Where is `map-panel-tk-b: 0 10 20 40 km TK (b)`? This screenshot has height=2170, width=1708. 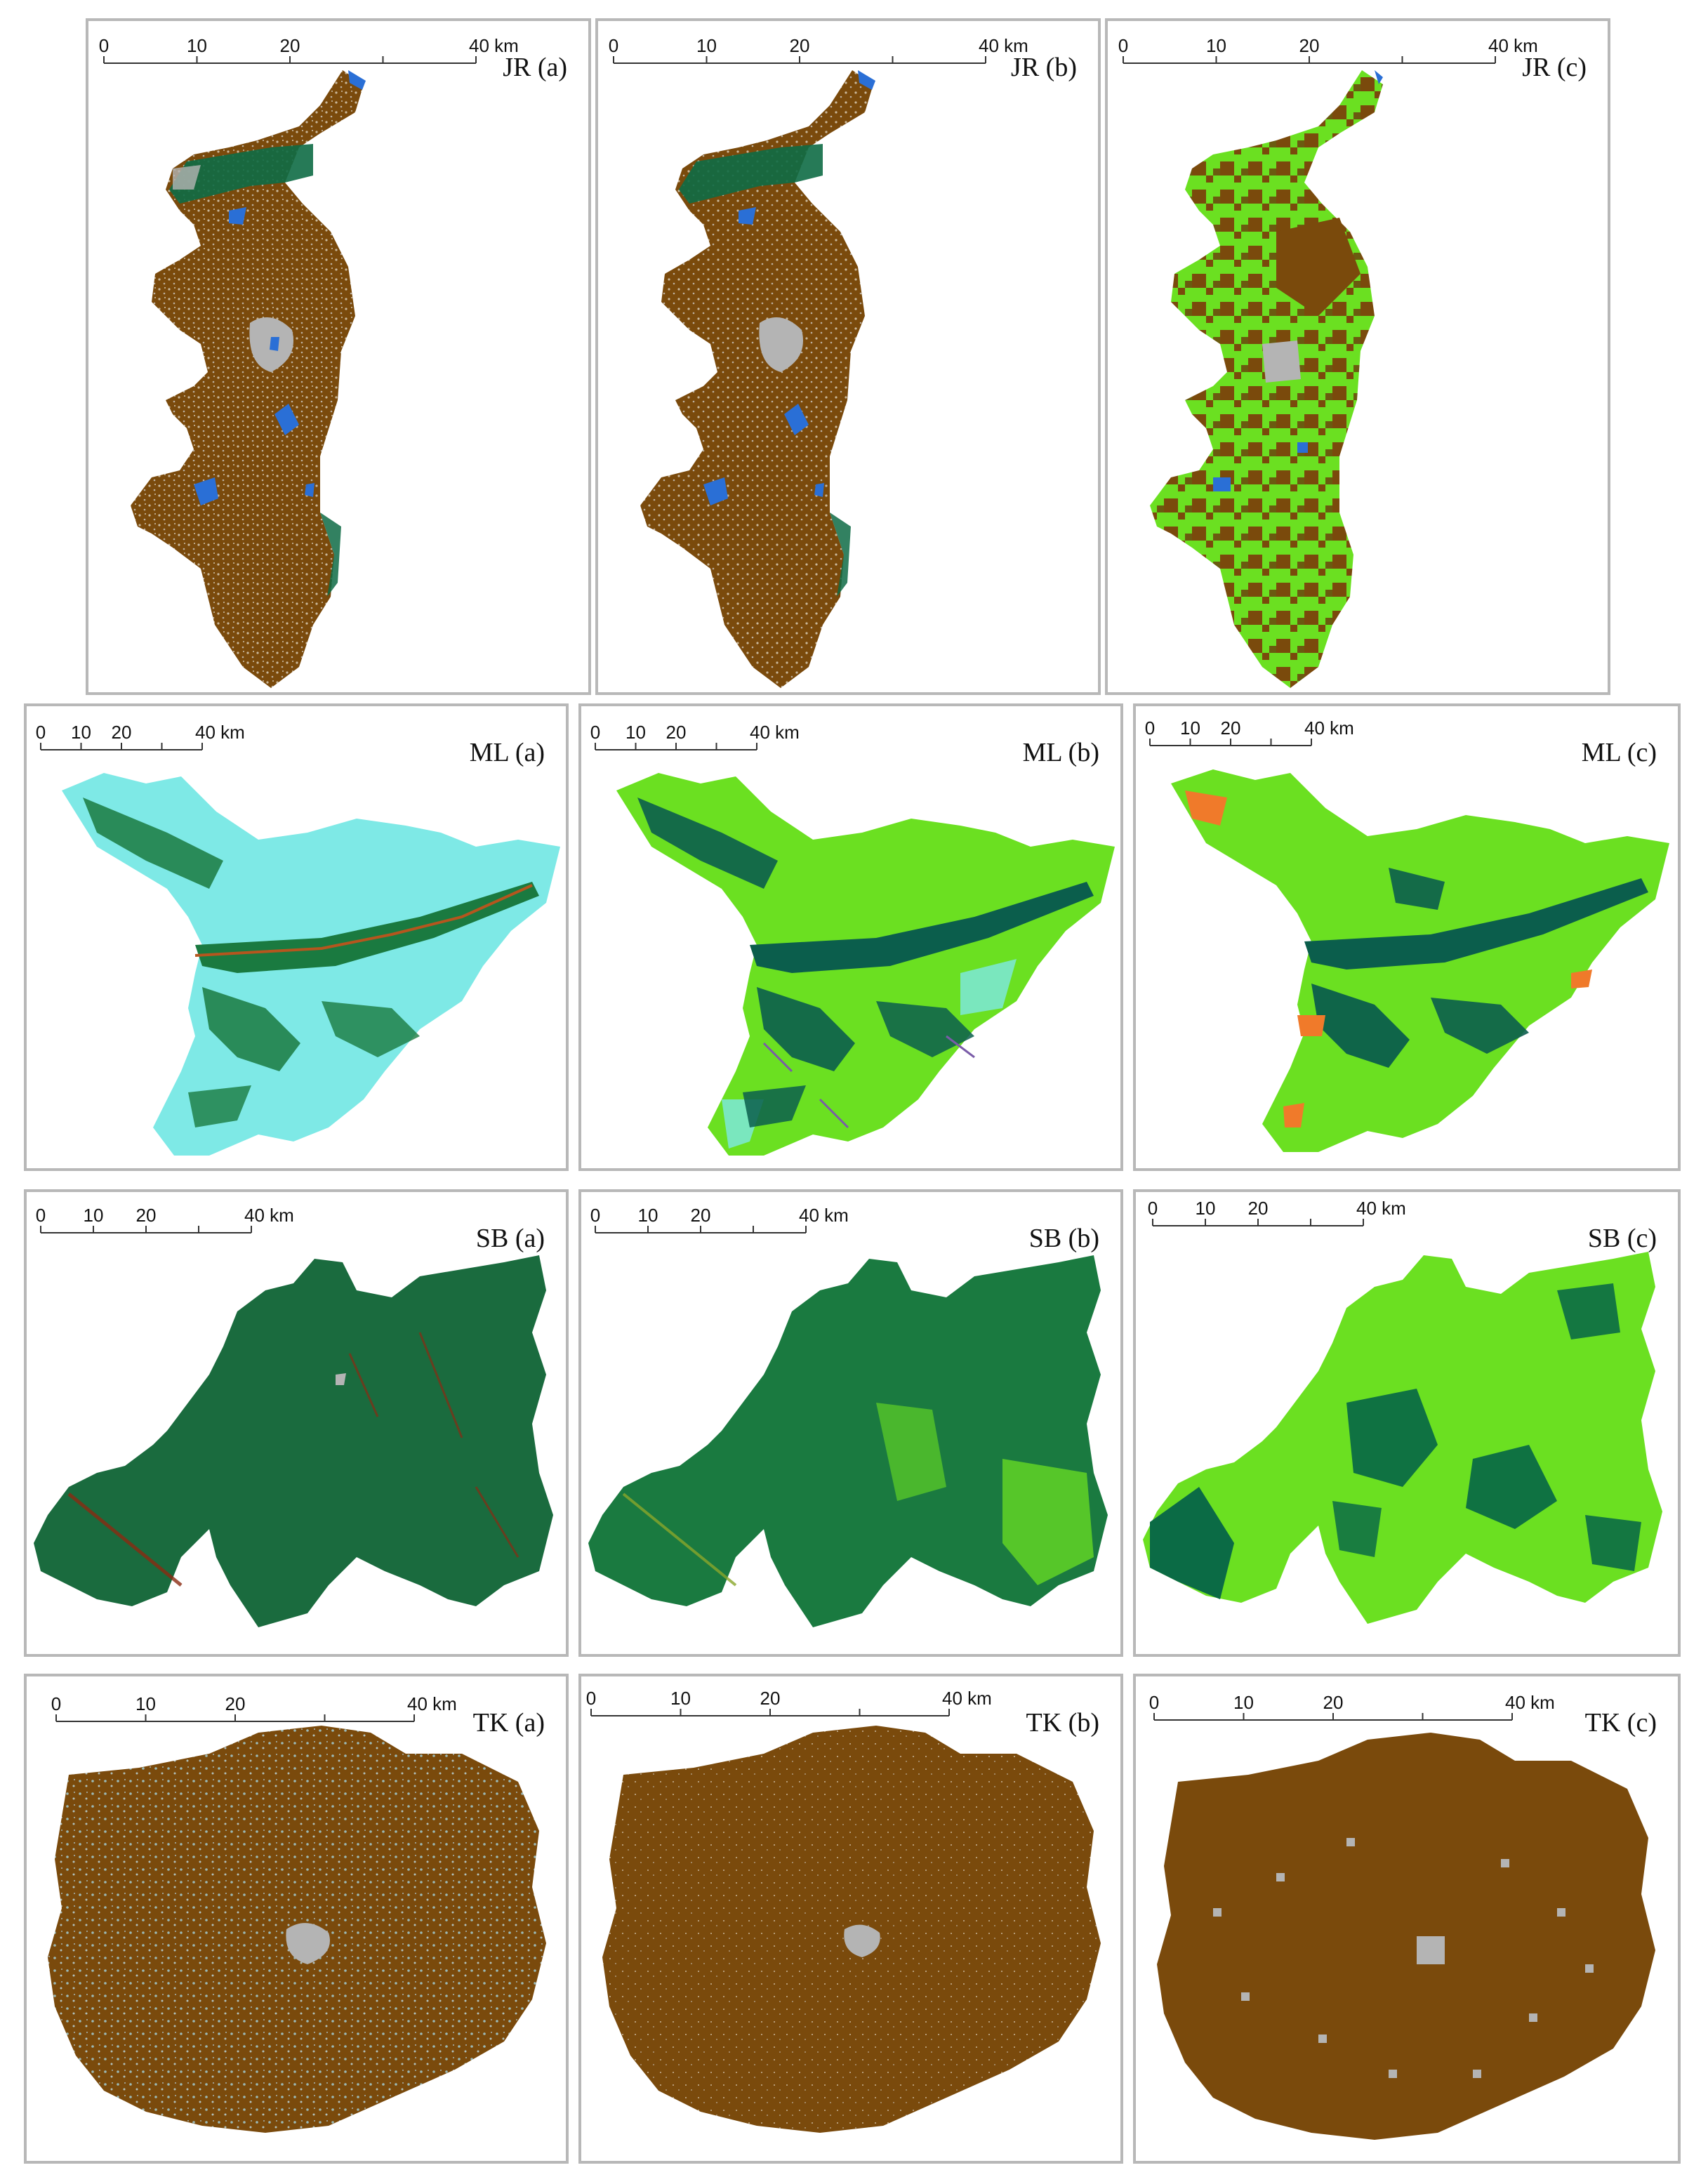 map-panel-tk-b: 0 10 20 40 km TK (b) is located at coordinates (851, 1919).